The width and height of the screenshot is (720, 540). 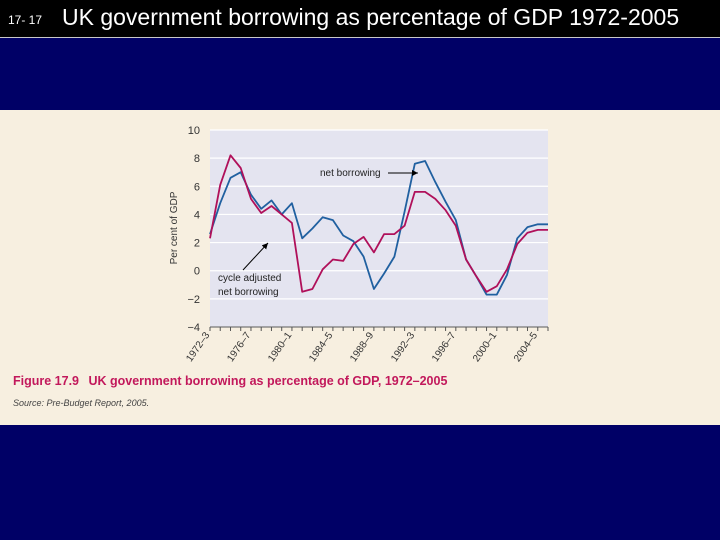 What do you see at coordinates (193, 328) in the screenshot?
I see `y-tick-label: −4` at bounding box center [193, 328].